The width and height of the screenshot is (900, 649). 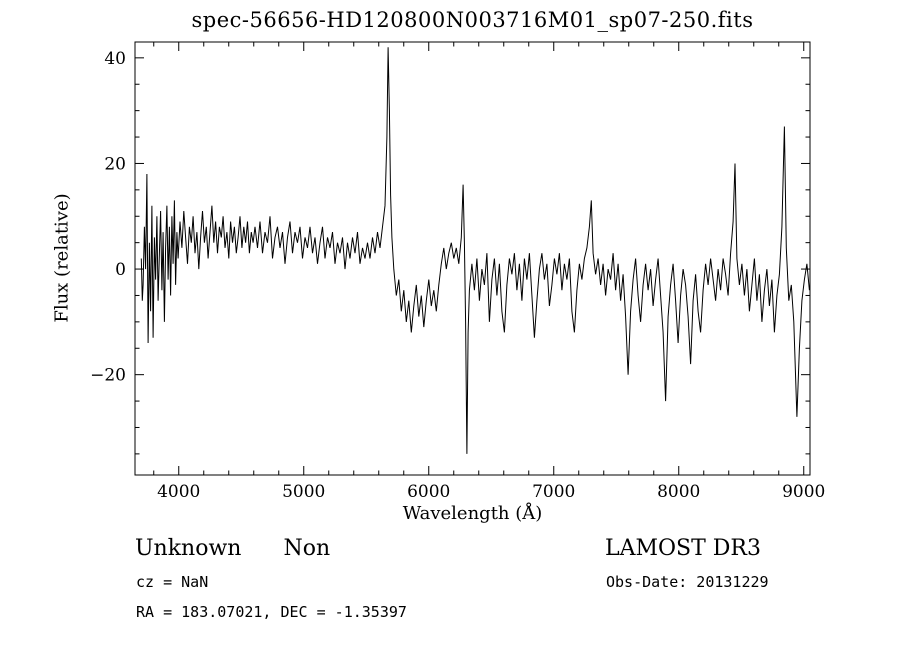 What do you see at coordinates (172, 582) in the screenshot?
I see `cz-value: cz = NaN` at bounding box center [172, 582].